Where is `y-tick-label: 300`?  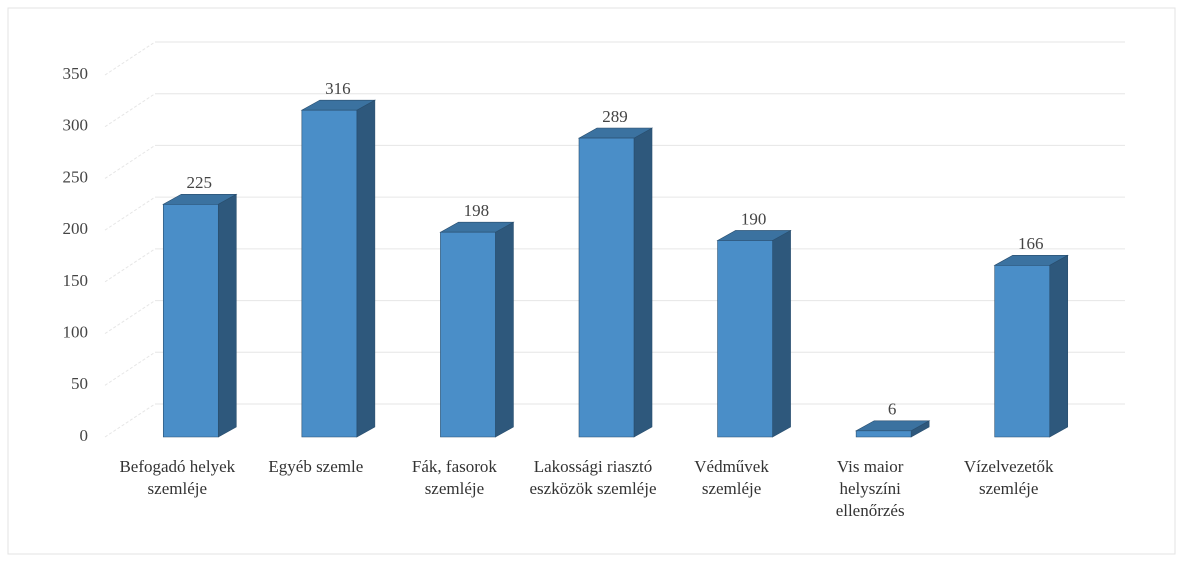
y-tick-label: 300 is located at coordinates (76, 125).